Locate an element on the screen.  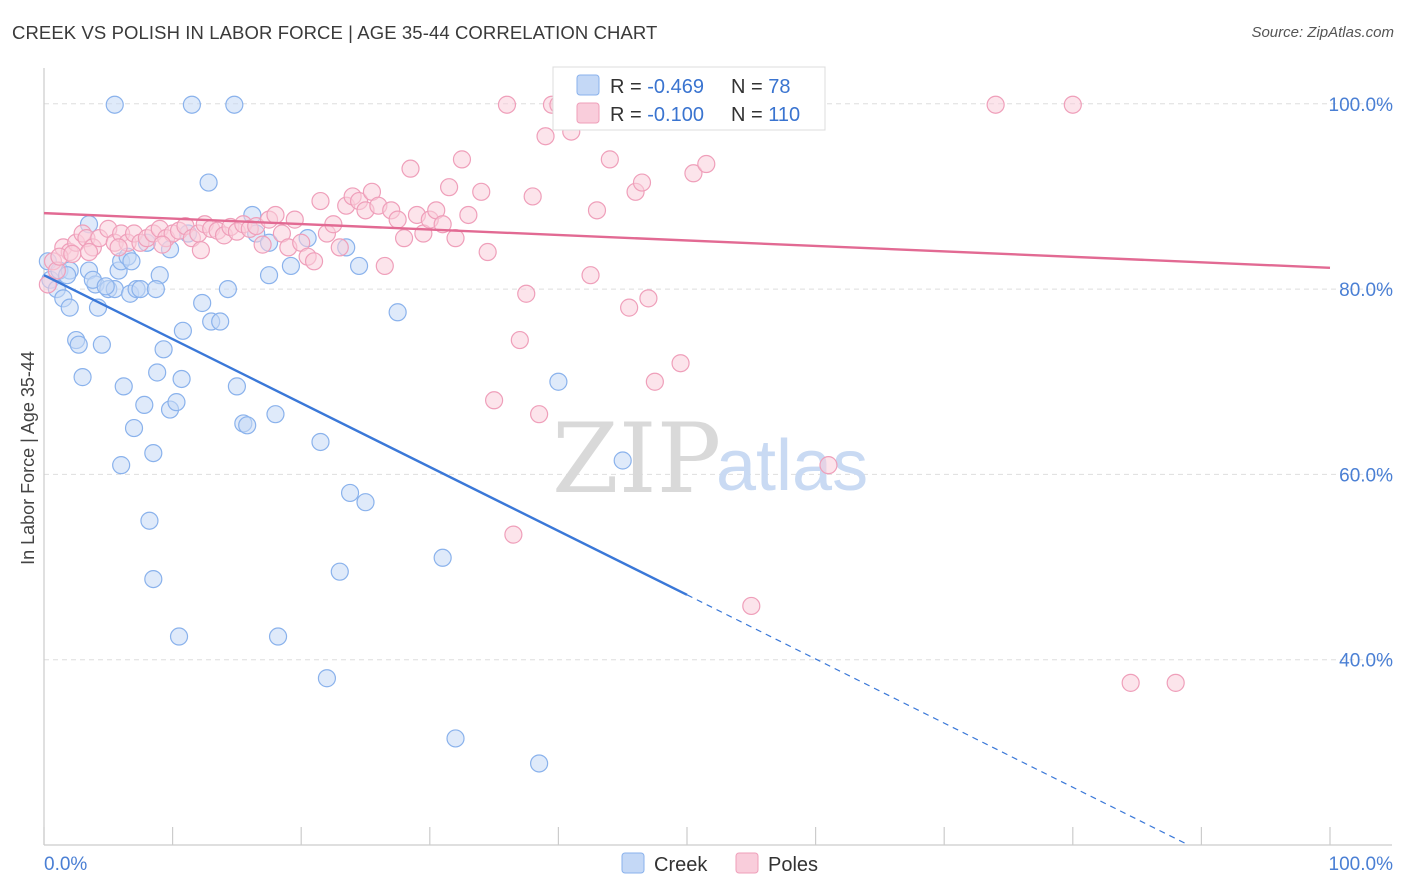
y-tick-label: 40.0% is located at coordinates (1366, 661).